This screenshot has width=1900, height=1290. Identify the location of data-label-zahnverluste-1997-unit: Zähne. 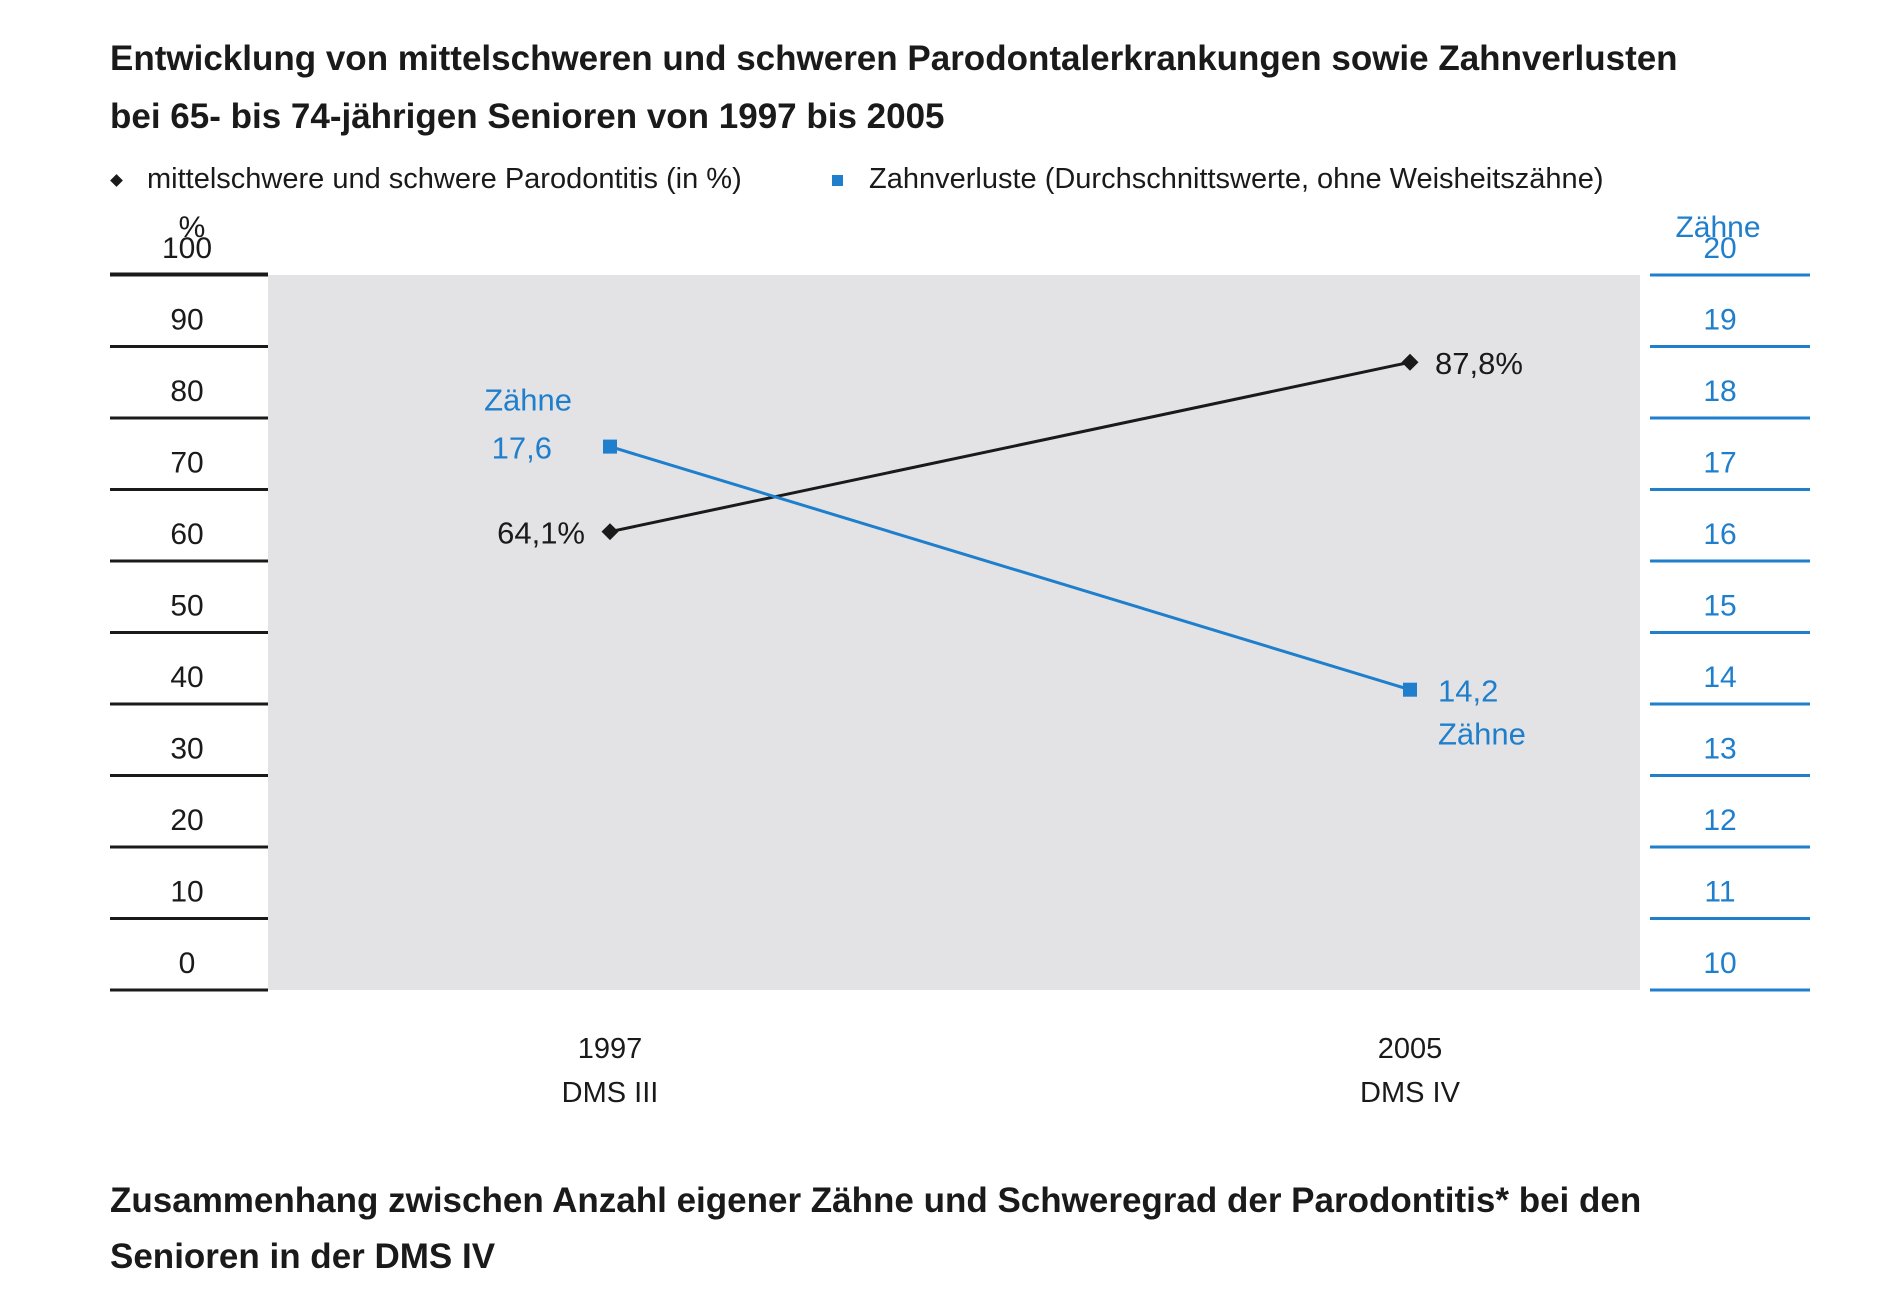
(528, 400).